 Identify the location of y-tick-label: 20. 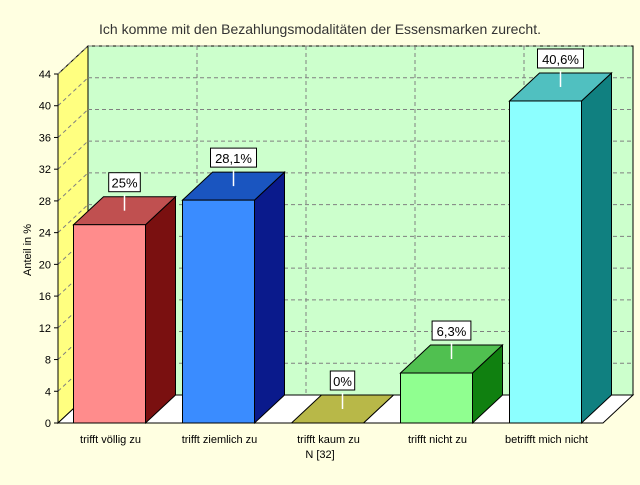
(45, 265).